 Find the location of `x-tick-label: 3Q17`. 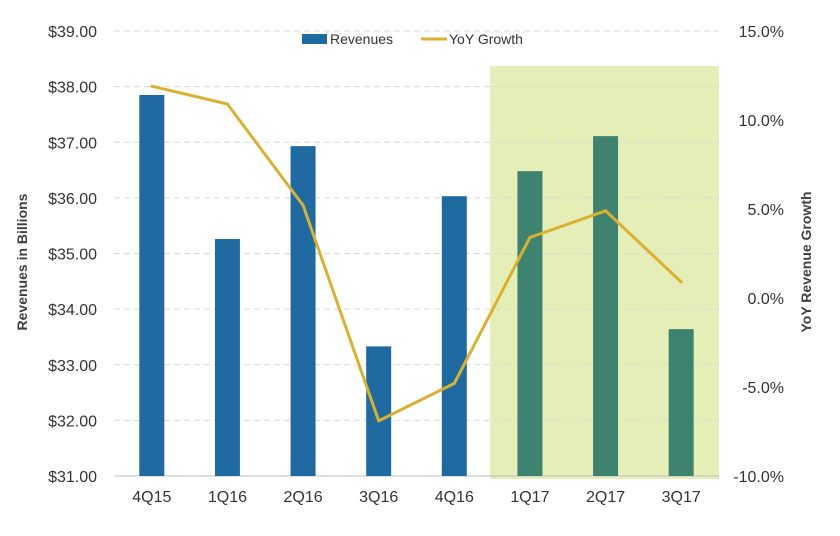

x-tick-label: 3Q17 is located at coordinates (681, 497).